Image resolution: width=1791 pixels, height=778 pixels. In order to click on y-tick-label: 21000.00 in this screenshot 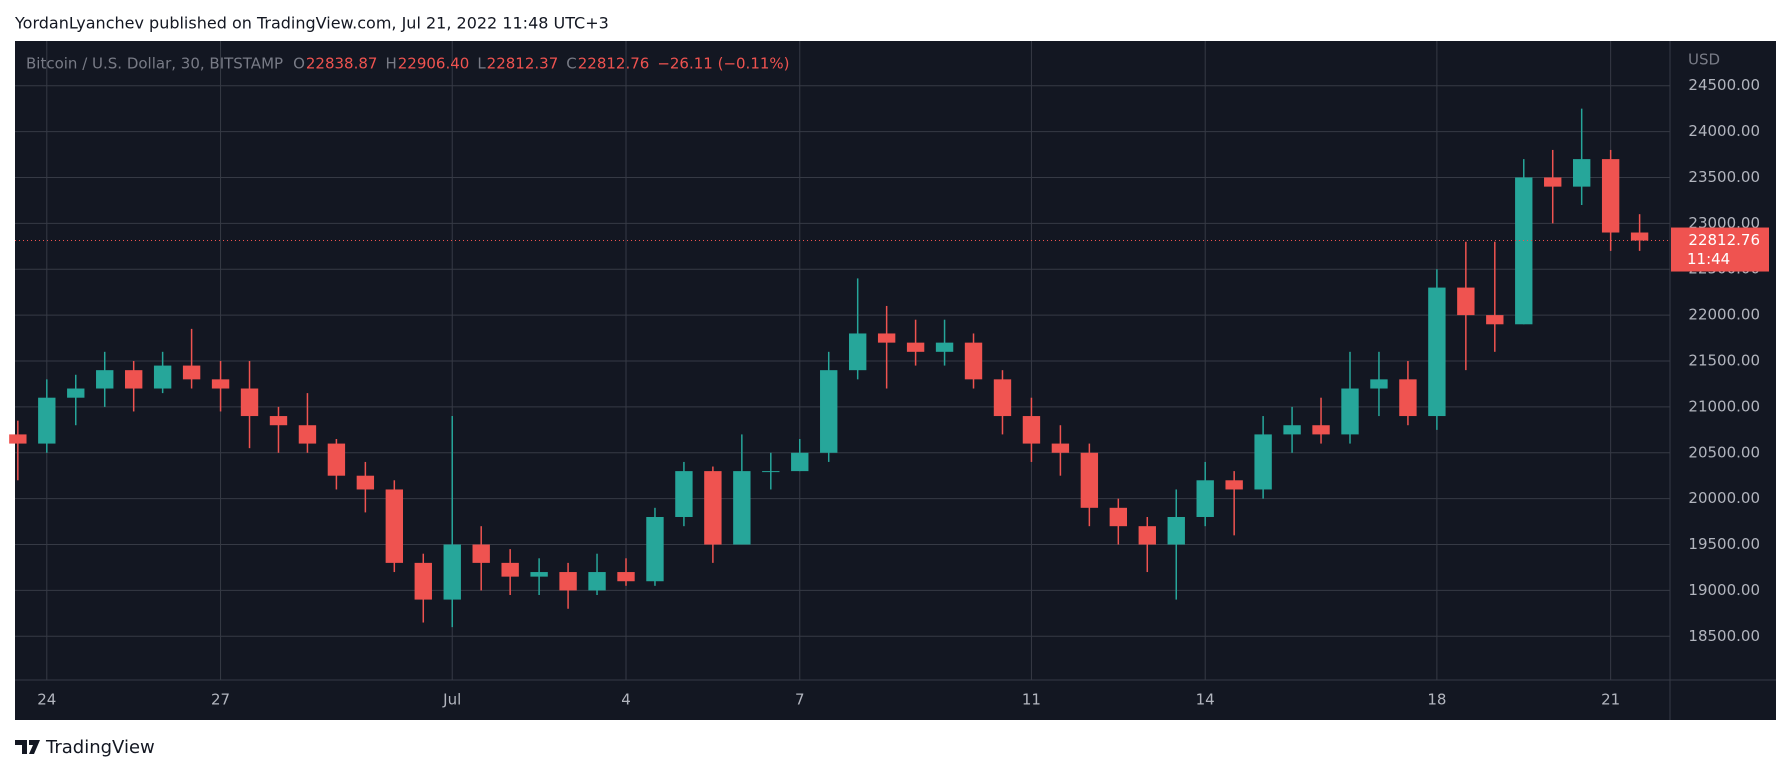, I will do `click(1724, 406)`.